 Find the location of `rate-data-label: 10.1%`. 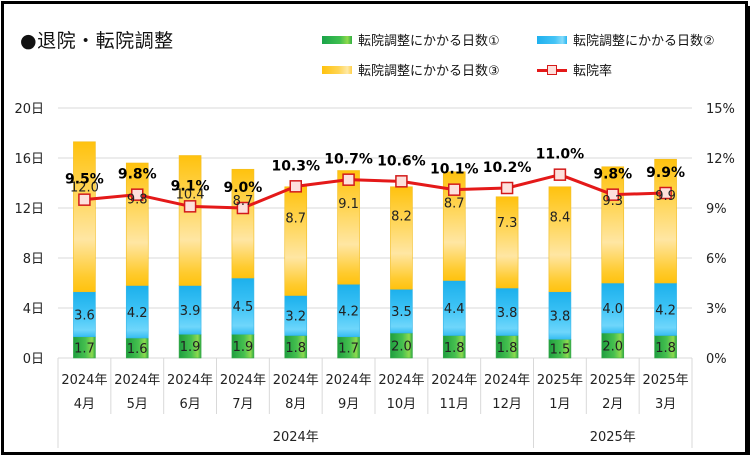

rate-data-label: 10.1% is located at coordinates (454, 170).